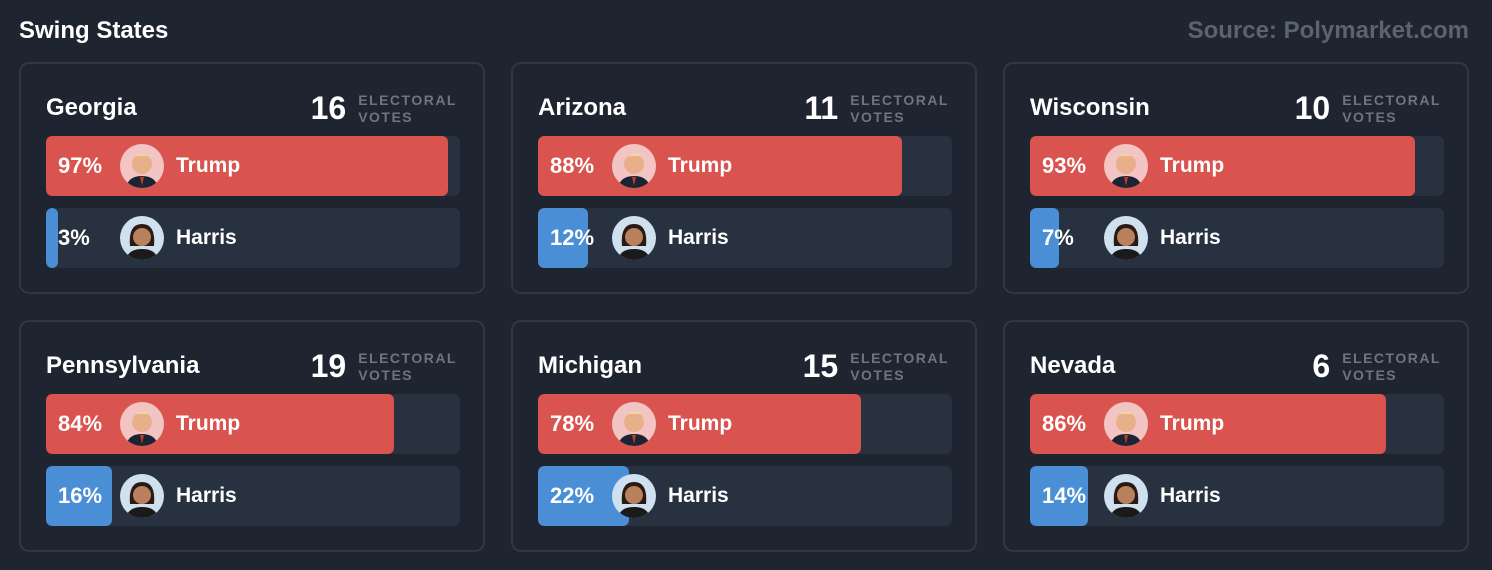 The height and width of the screenshot is (570, 1492). Describe the element at coordinates (1237, 496) in the screenshot. I see `harris-odds-bar: 14% Harris` at that location.